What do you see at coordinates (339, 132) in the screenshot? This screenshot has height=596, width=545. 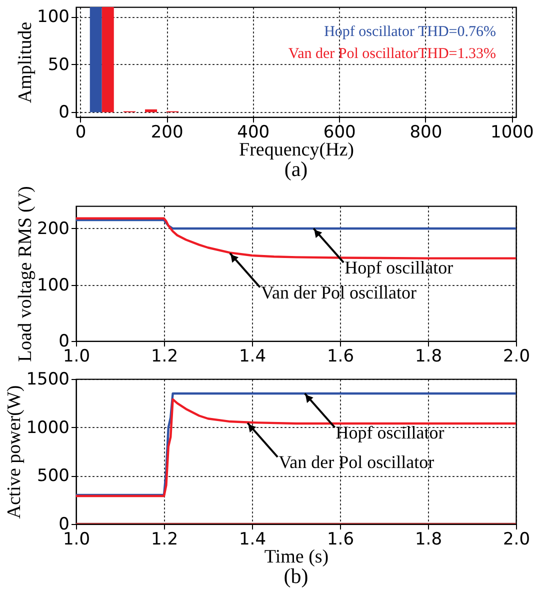 I see `x-tick-label: 600` at bounding box center [339, 132].